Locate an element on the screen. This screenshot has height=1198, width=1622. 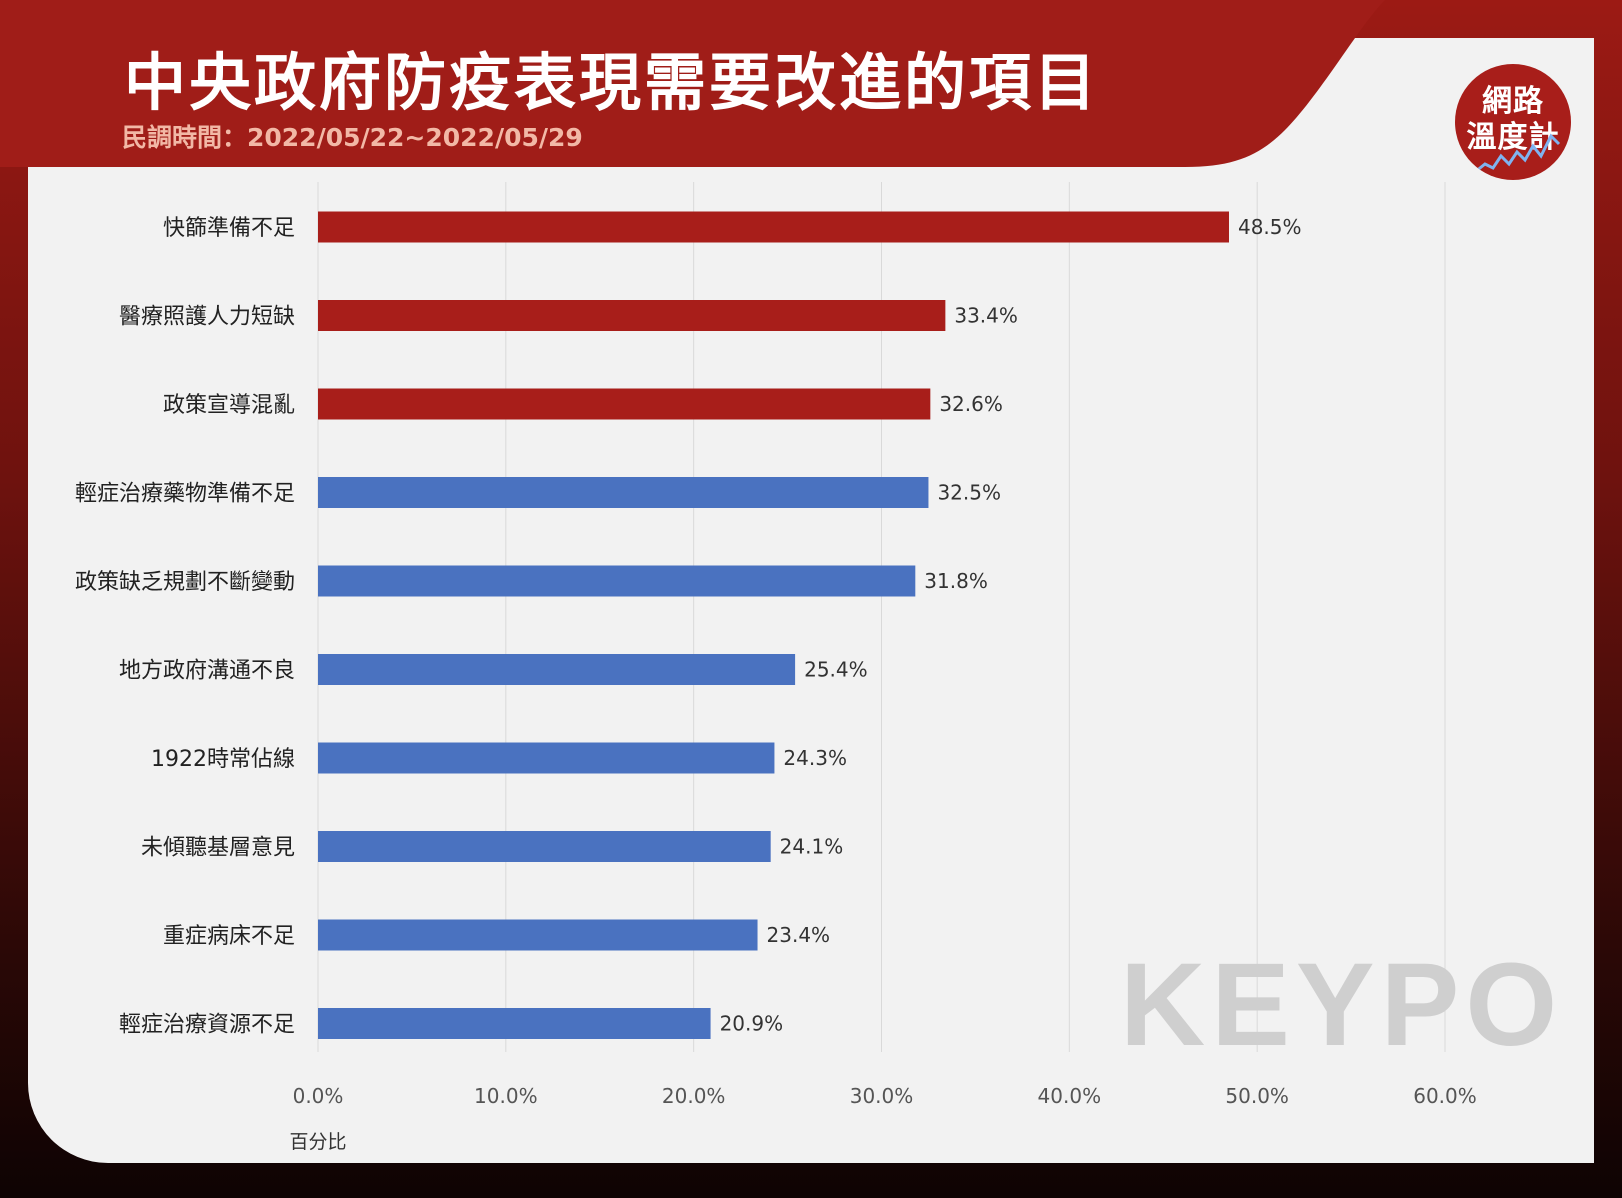
category-label: 快篩準備不足 is located at coordinates (229, 228).